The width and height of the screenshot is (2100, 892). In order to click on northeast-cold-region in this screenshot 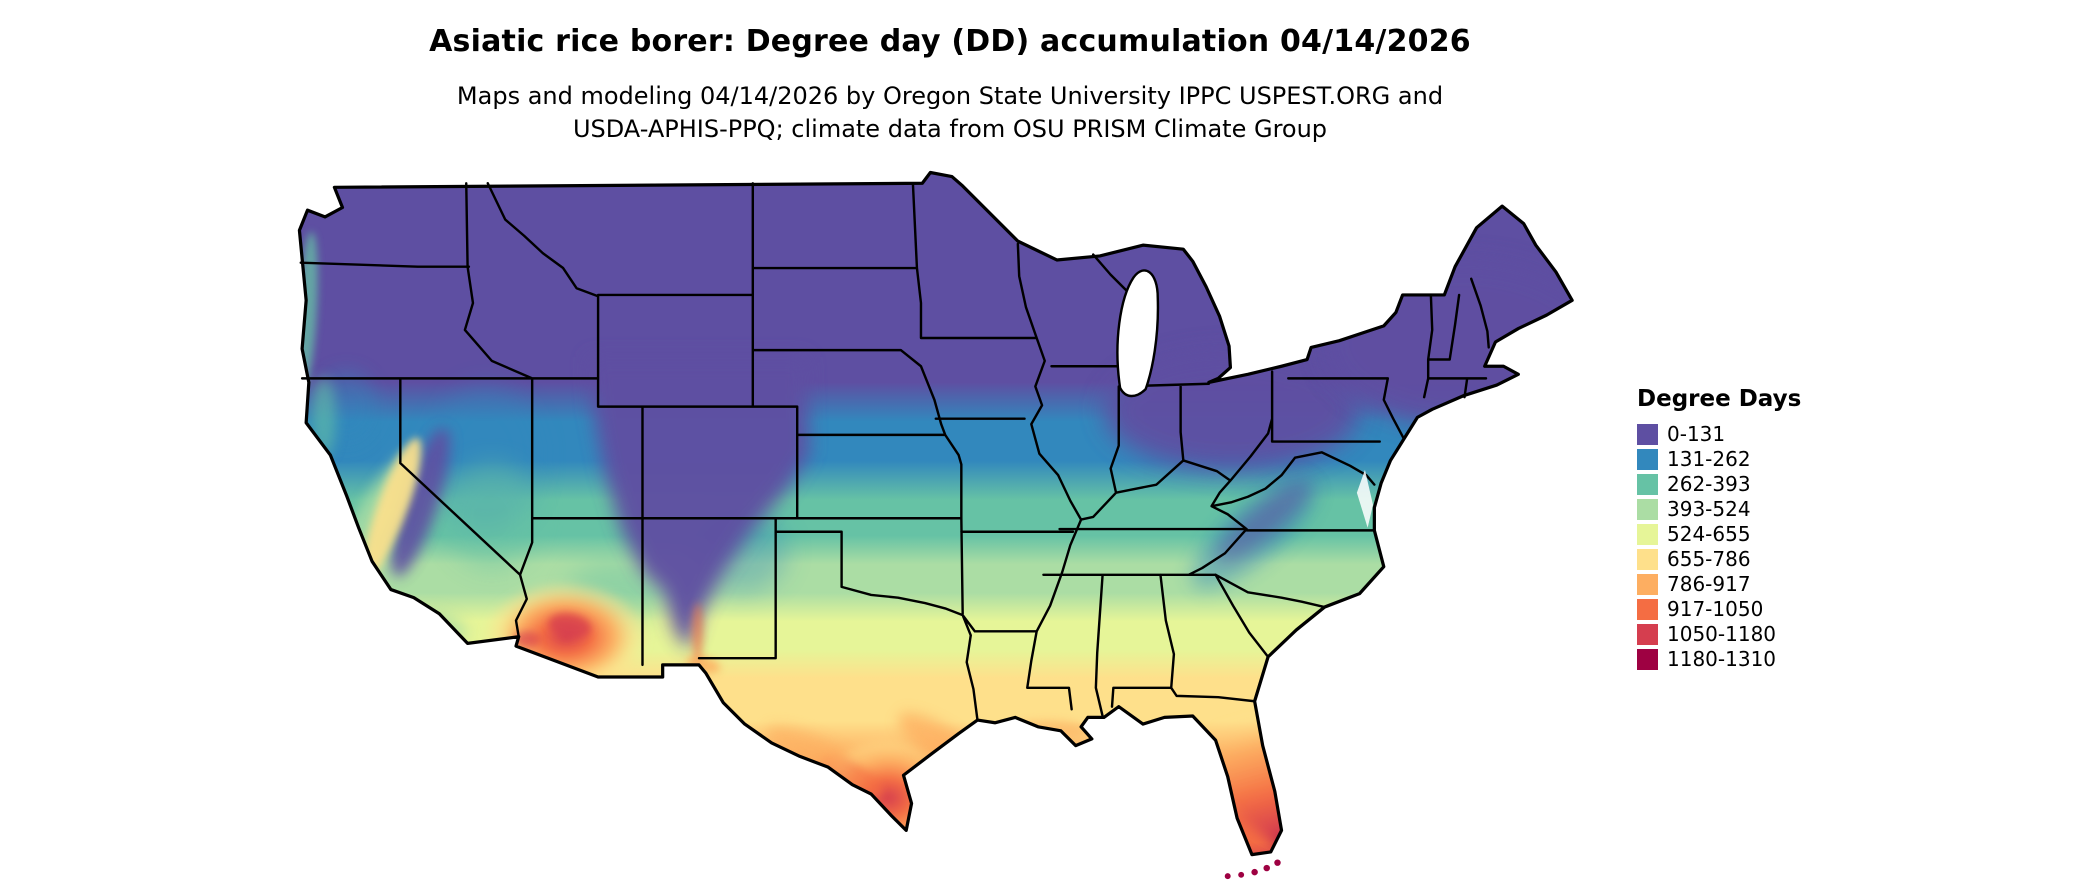, I will do `click(1447, 343)`.